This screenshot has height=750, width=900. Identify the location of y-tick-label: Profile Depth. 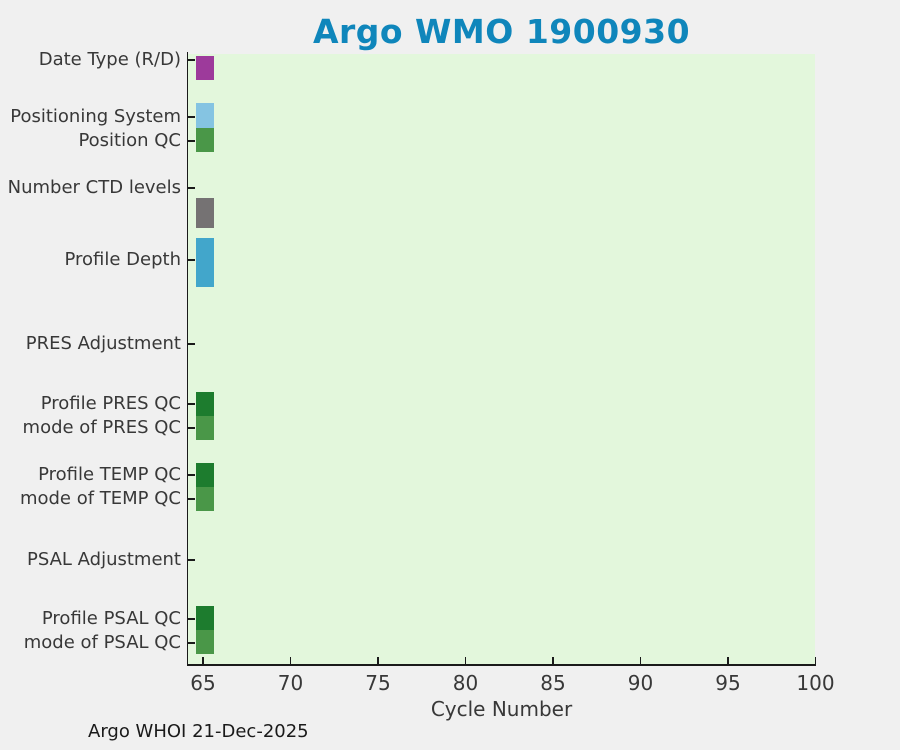
(122, 259).